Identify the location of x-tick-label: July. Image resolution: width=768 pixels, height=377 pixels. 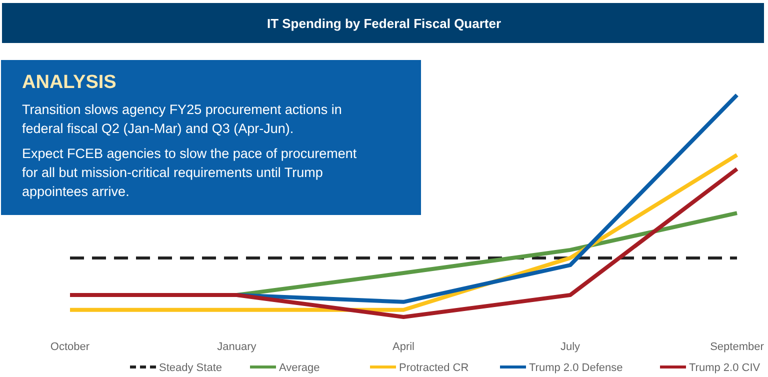
(570, 347).